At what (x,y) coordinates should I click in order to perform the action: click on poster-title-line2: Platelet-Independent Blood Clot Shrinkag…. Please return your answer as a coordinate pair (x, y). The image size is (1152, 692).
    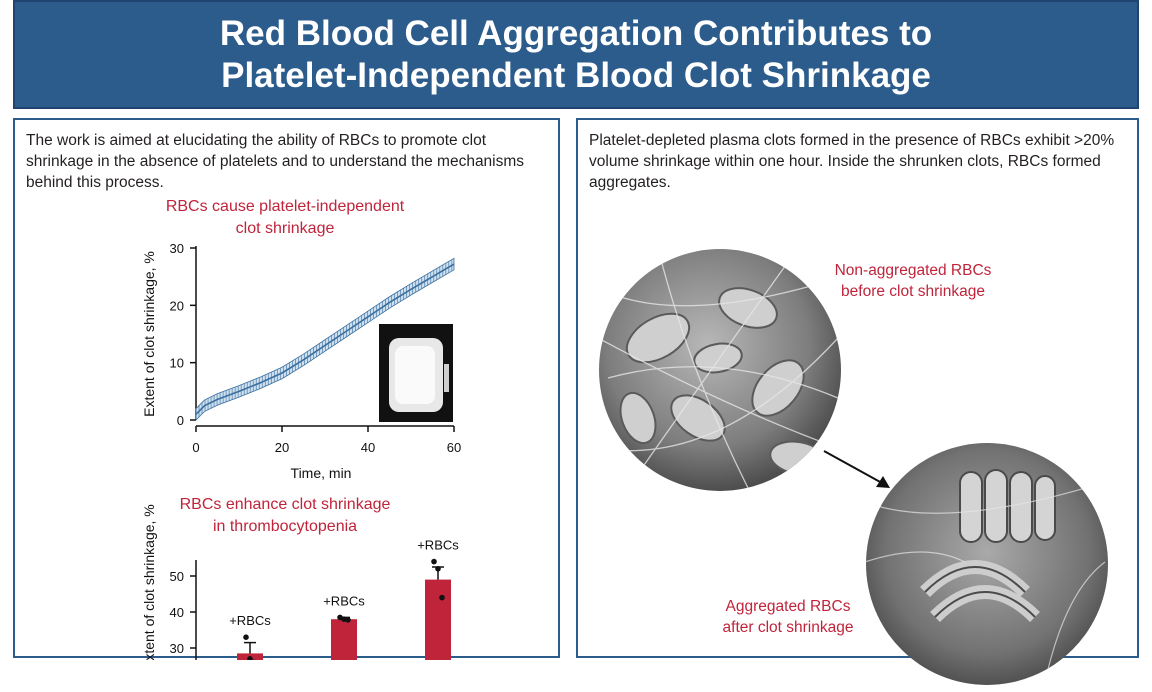
    Looking at the image, I should click on (576, 76).